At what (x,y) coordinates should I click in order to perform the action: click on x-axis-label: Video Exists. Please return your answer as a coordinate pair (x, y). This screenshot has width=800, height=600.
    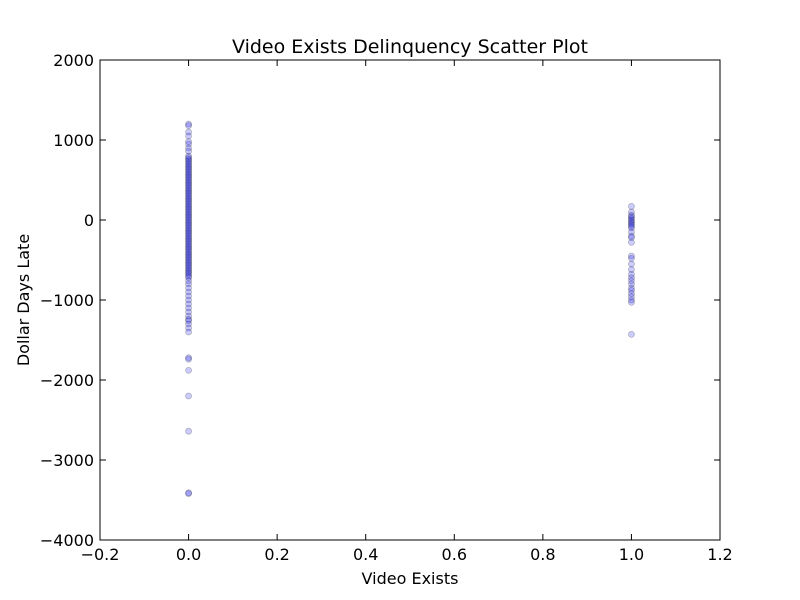
    Looking at the image, I should click on (410, 578).